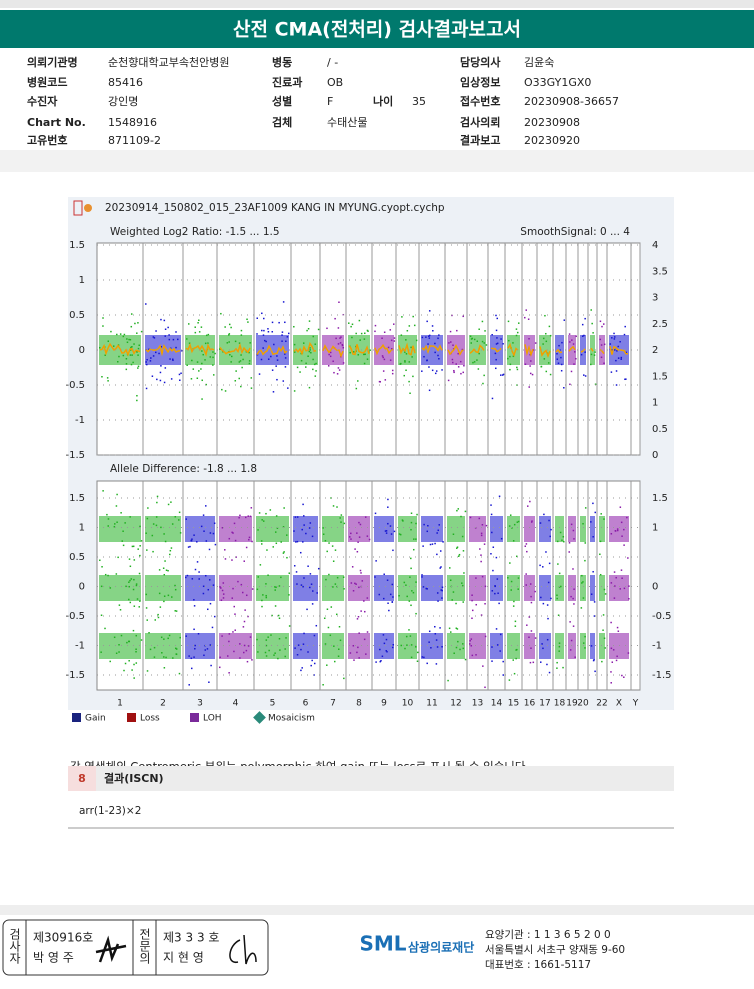  I want to click on y2-tick-label: 2, so click(655, 350).